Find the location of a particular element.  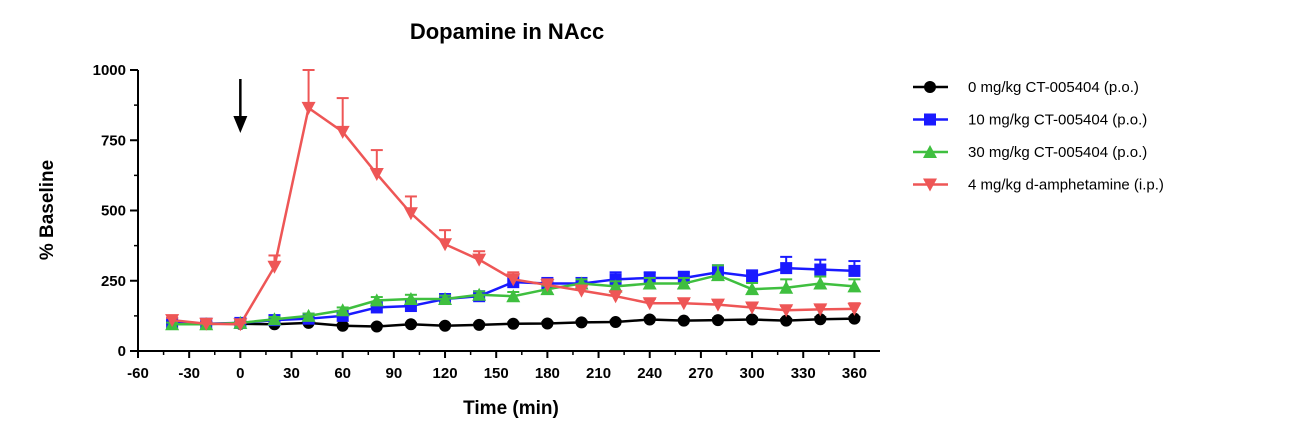

x-tick-label: 90 is located at coordinates (394, 373).